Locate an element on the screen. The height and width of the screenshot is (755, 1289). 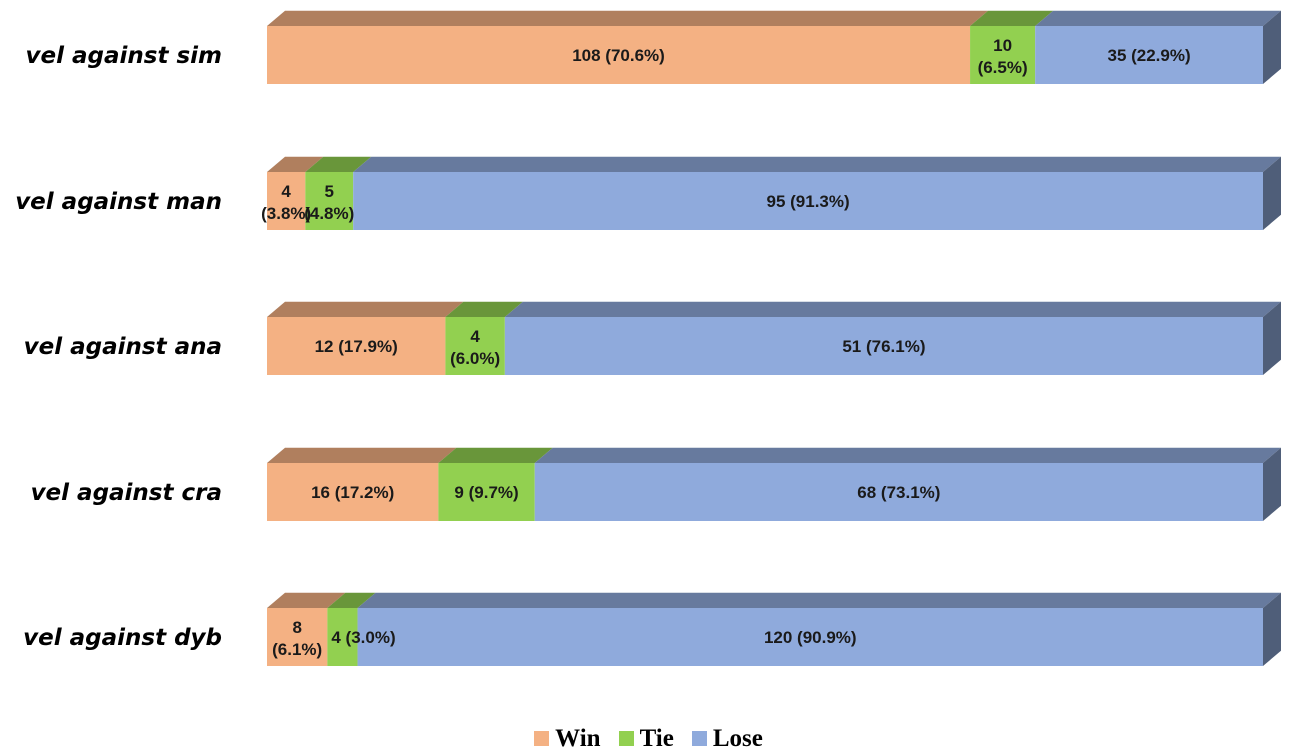
bar-segment-lose-vel-against-ana is located at coordinates (884, 346).